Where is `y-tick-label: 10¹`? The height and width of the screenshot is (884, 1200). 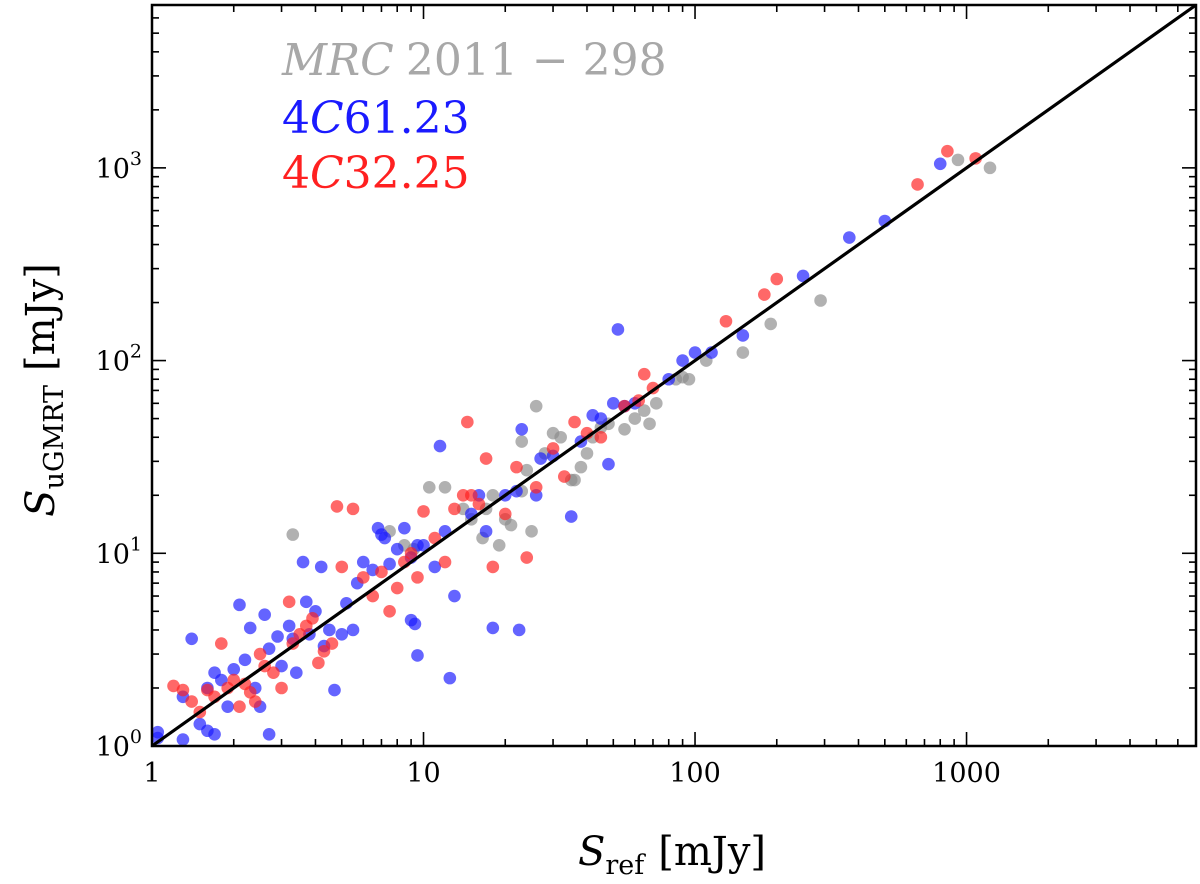
y-tick-label: 10¹ is located at coordinates (119, 551).